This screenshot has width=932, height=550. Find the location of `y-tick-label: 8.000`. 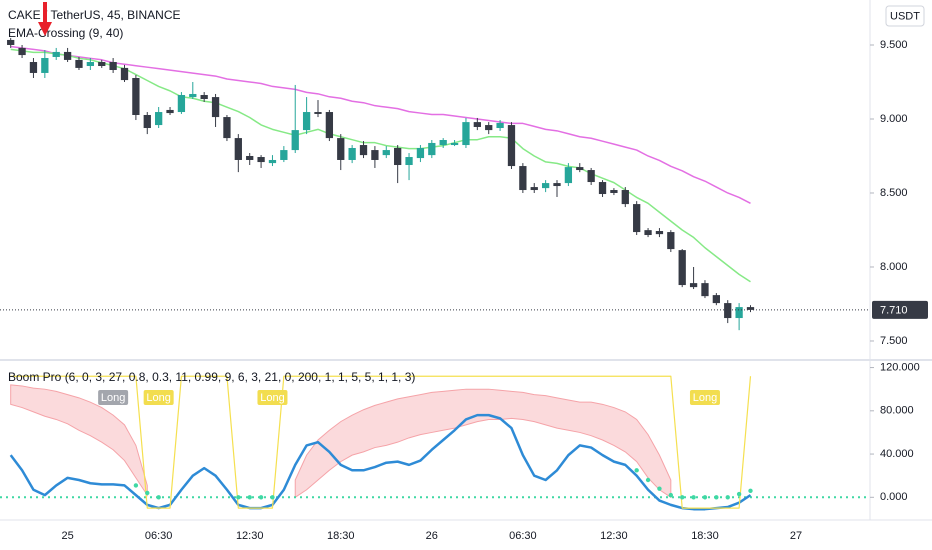

y-tick-label: 8.000 is located at coordinates (894, 267).